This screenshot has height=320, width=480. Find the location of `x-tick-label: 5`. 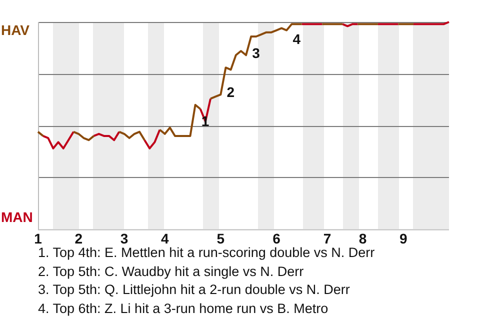

x-tick-label: 5 is located at coordinates (220, 238).